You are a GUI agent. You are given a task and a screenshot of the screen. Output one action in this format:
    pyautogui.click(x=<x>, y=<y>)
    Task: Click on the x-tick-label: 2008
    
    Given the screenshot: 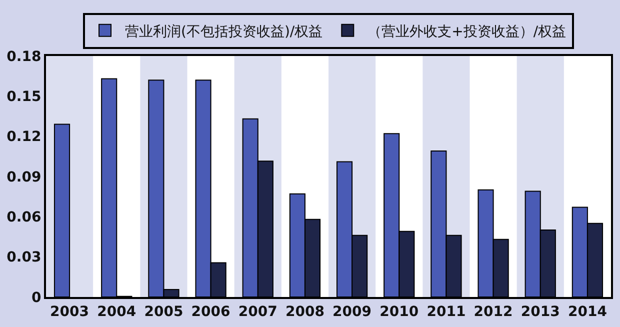 What is the action you would take?
    pyautogui.click(x=304, y=312)
    